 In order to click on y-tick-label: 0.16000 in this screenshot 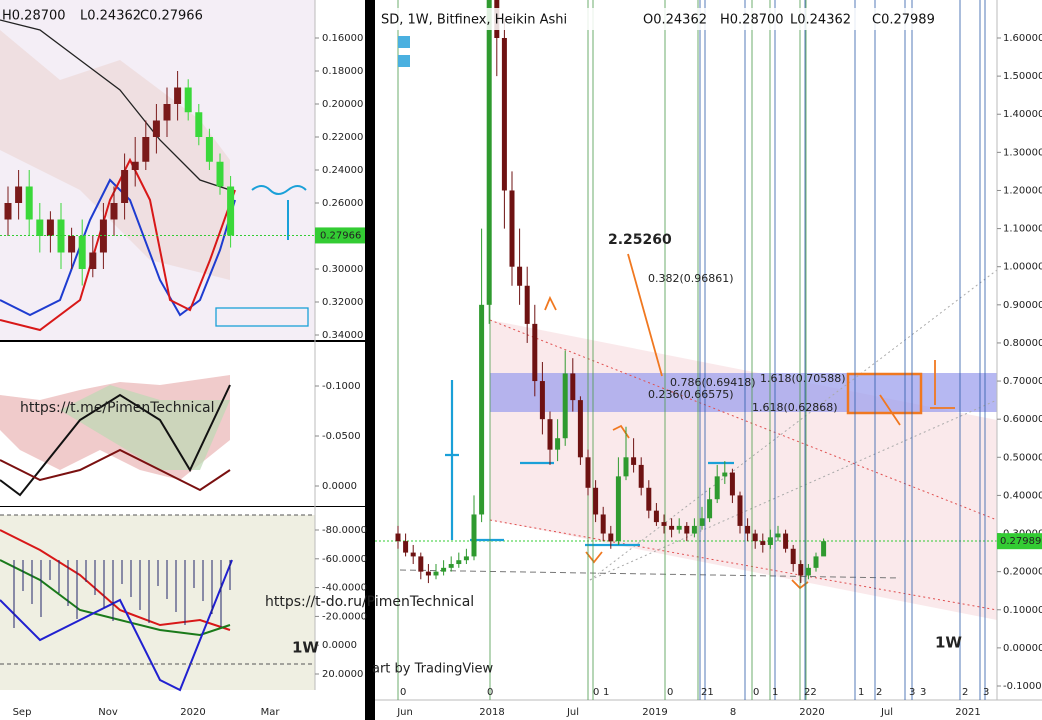, I will do `click(342, 38)`.